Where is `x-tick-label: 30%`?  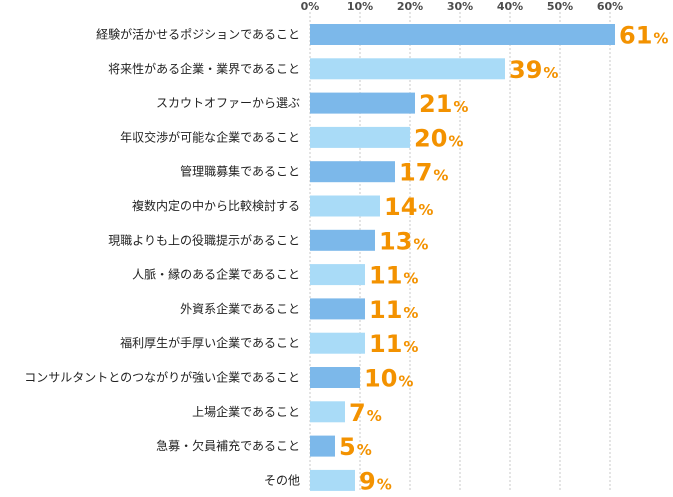 x-tick-label: 30% is located at coordinates (460, 6).